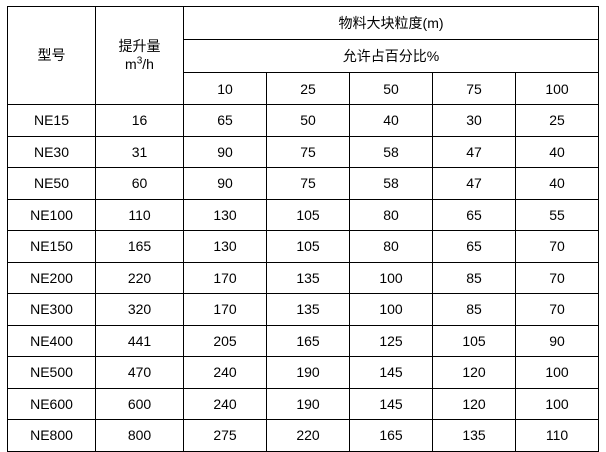  Describe the element at coordinates (139, 214) in the screenshot. I see `cell-capacity: 110` at that location.